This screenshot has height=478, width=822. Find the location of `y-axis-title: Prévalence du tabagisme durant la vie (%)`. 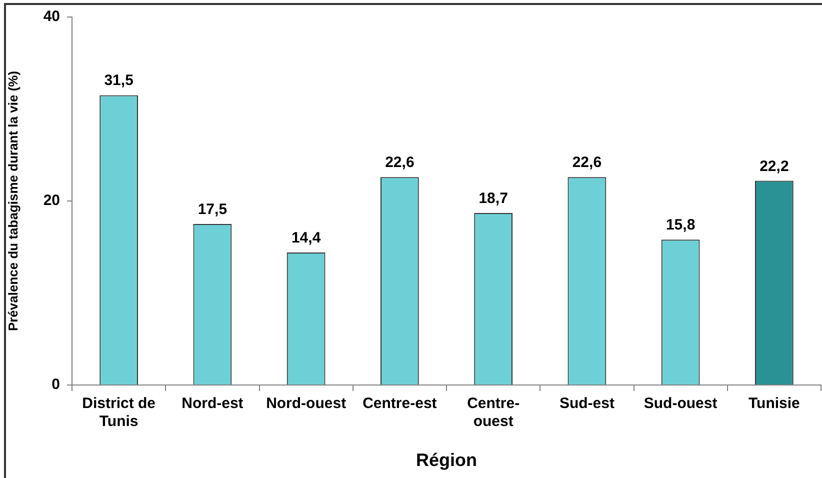

y-axis-title: Prévalence du tabagisme durant la vie (%) is located at coordinates (12, 201).